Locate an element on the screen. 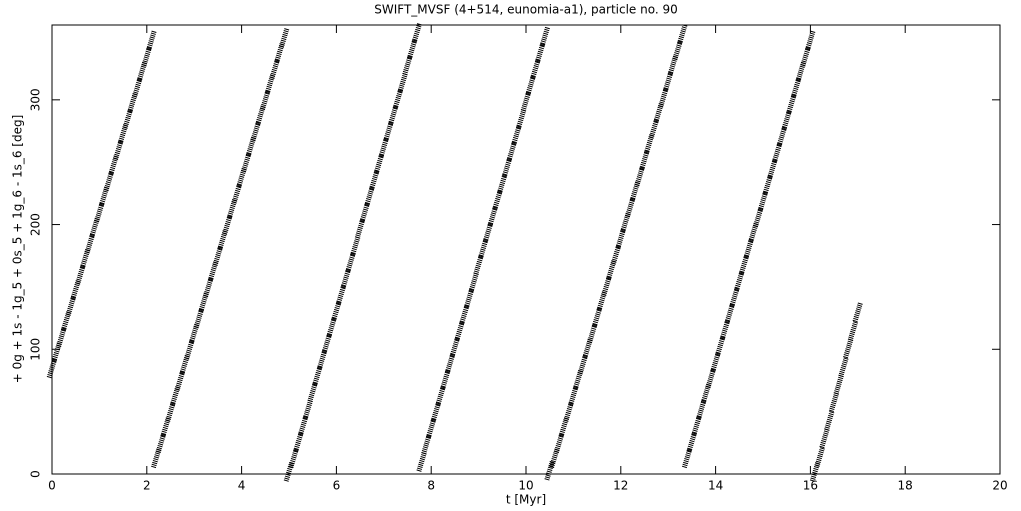  x-tick-label: 14 is located at coordinates (715, 486).